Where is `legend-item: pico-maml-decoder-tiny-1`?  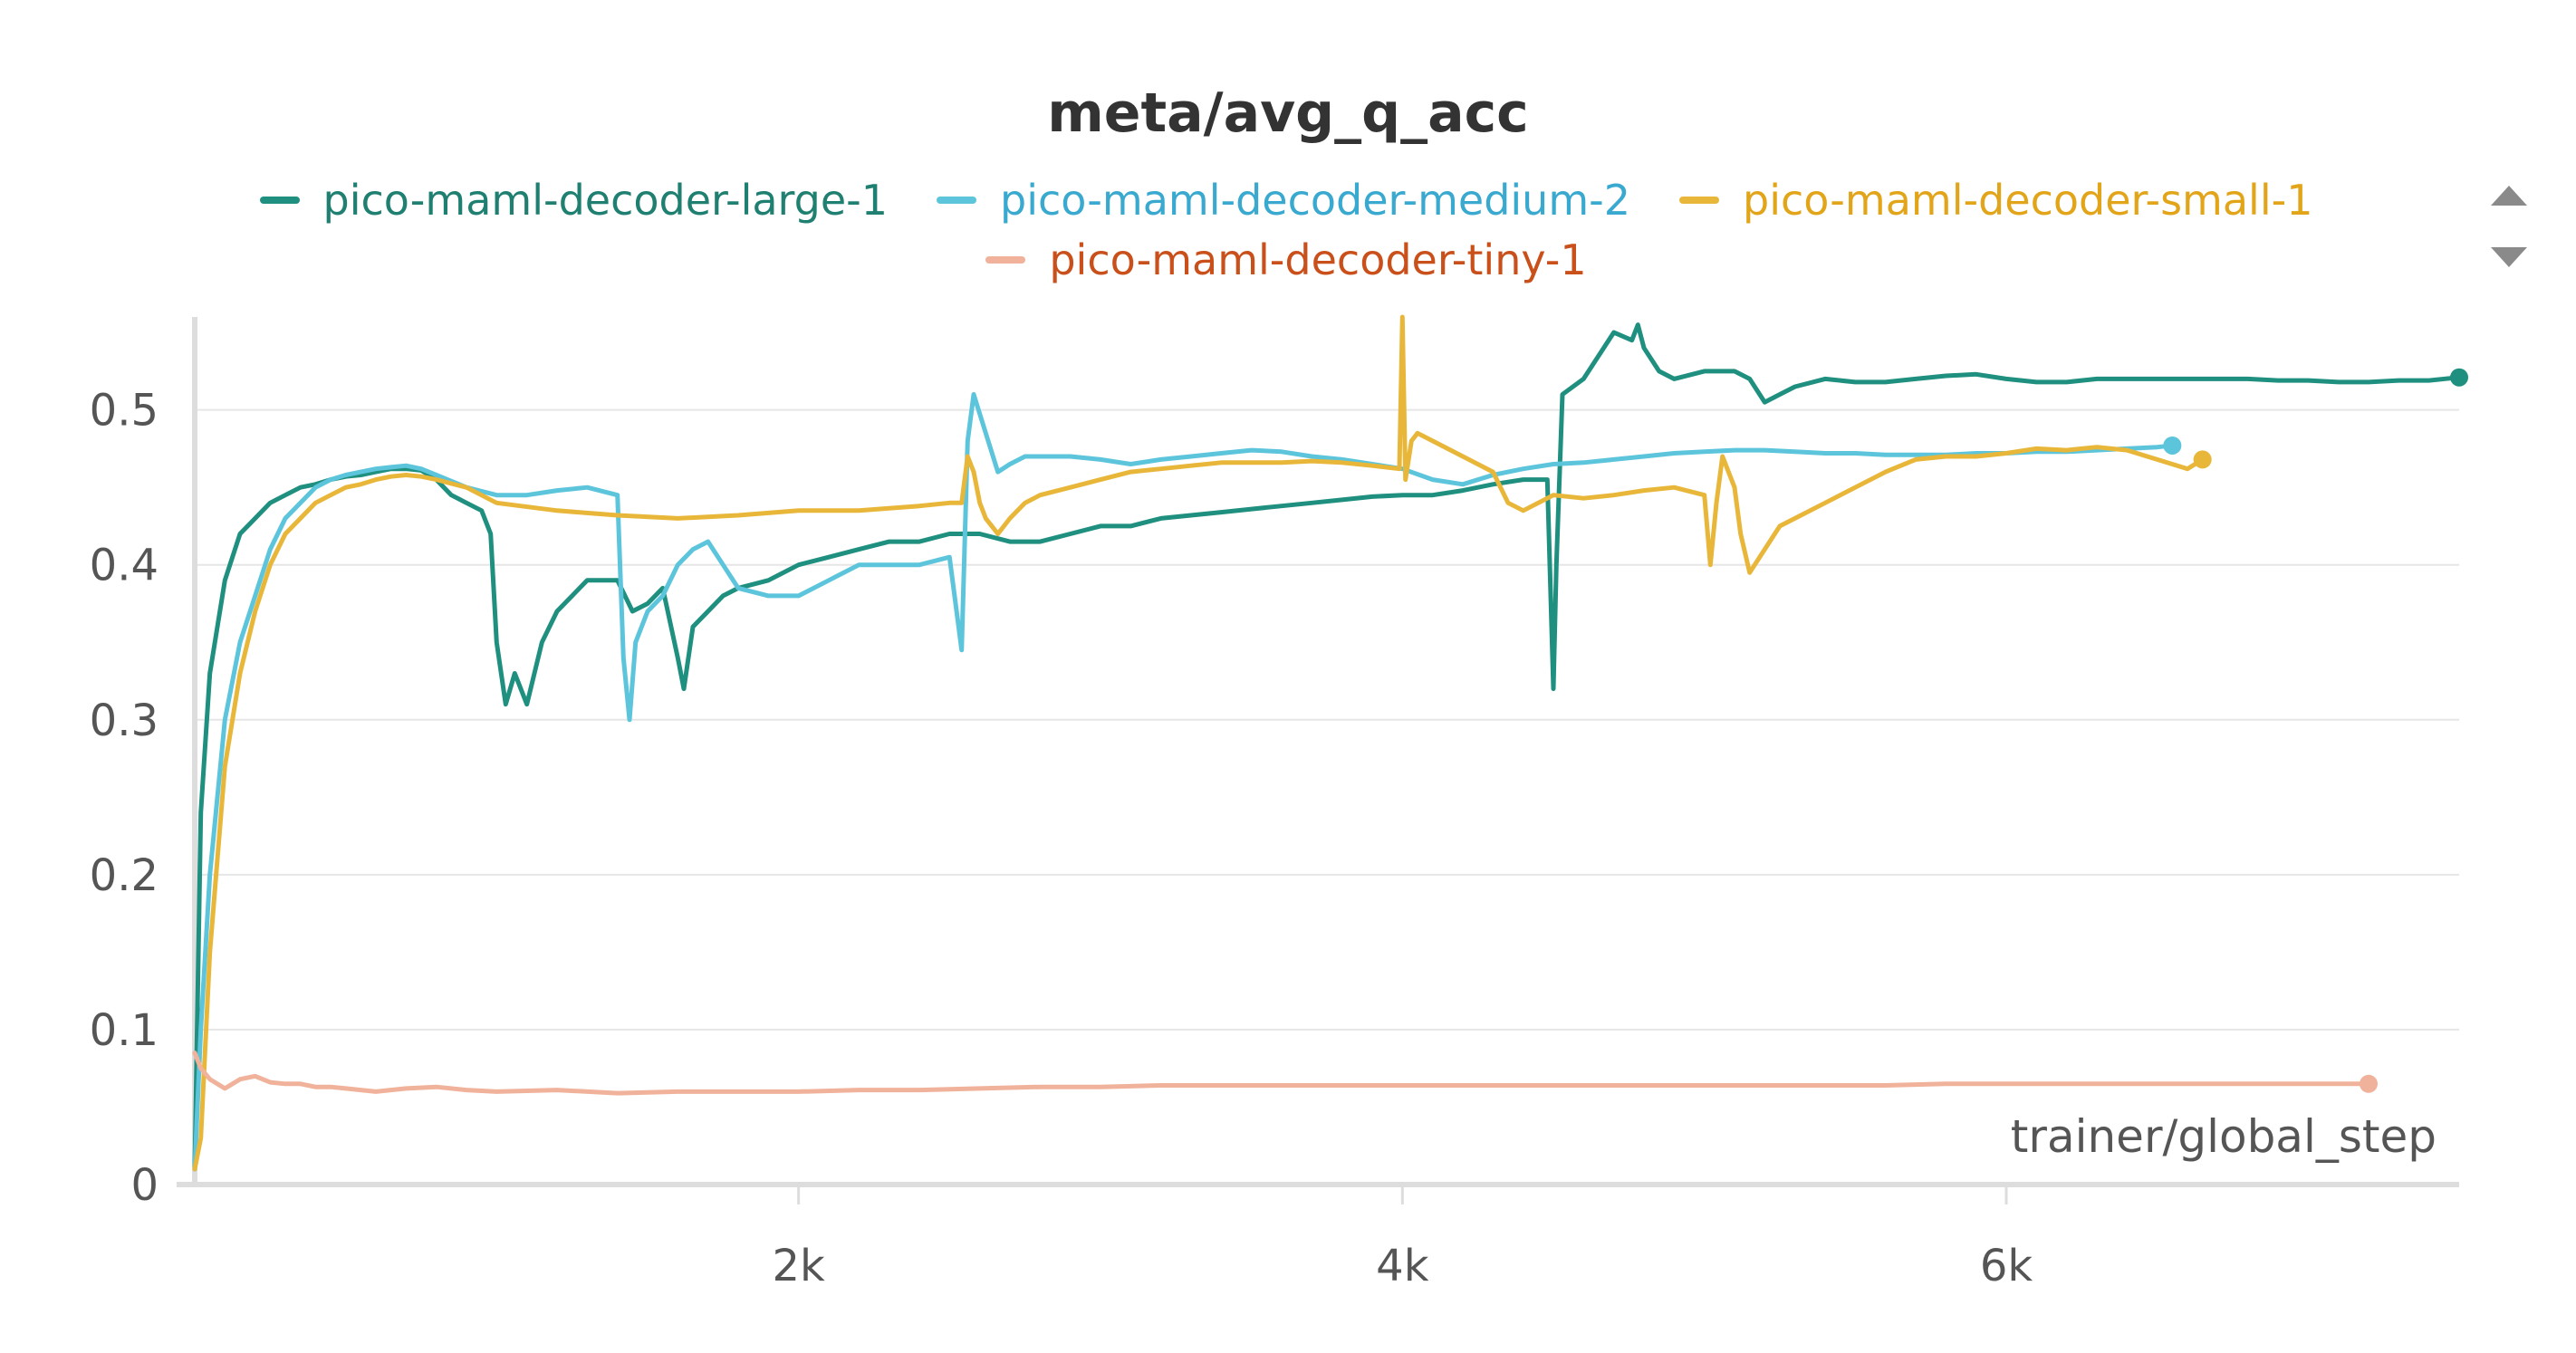 legend-item: pico-maml-decoder-tiny-1 is located at coordinates (1286, 260).